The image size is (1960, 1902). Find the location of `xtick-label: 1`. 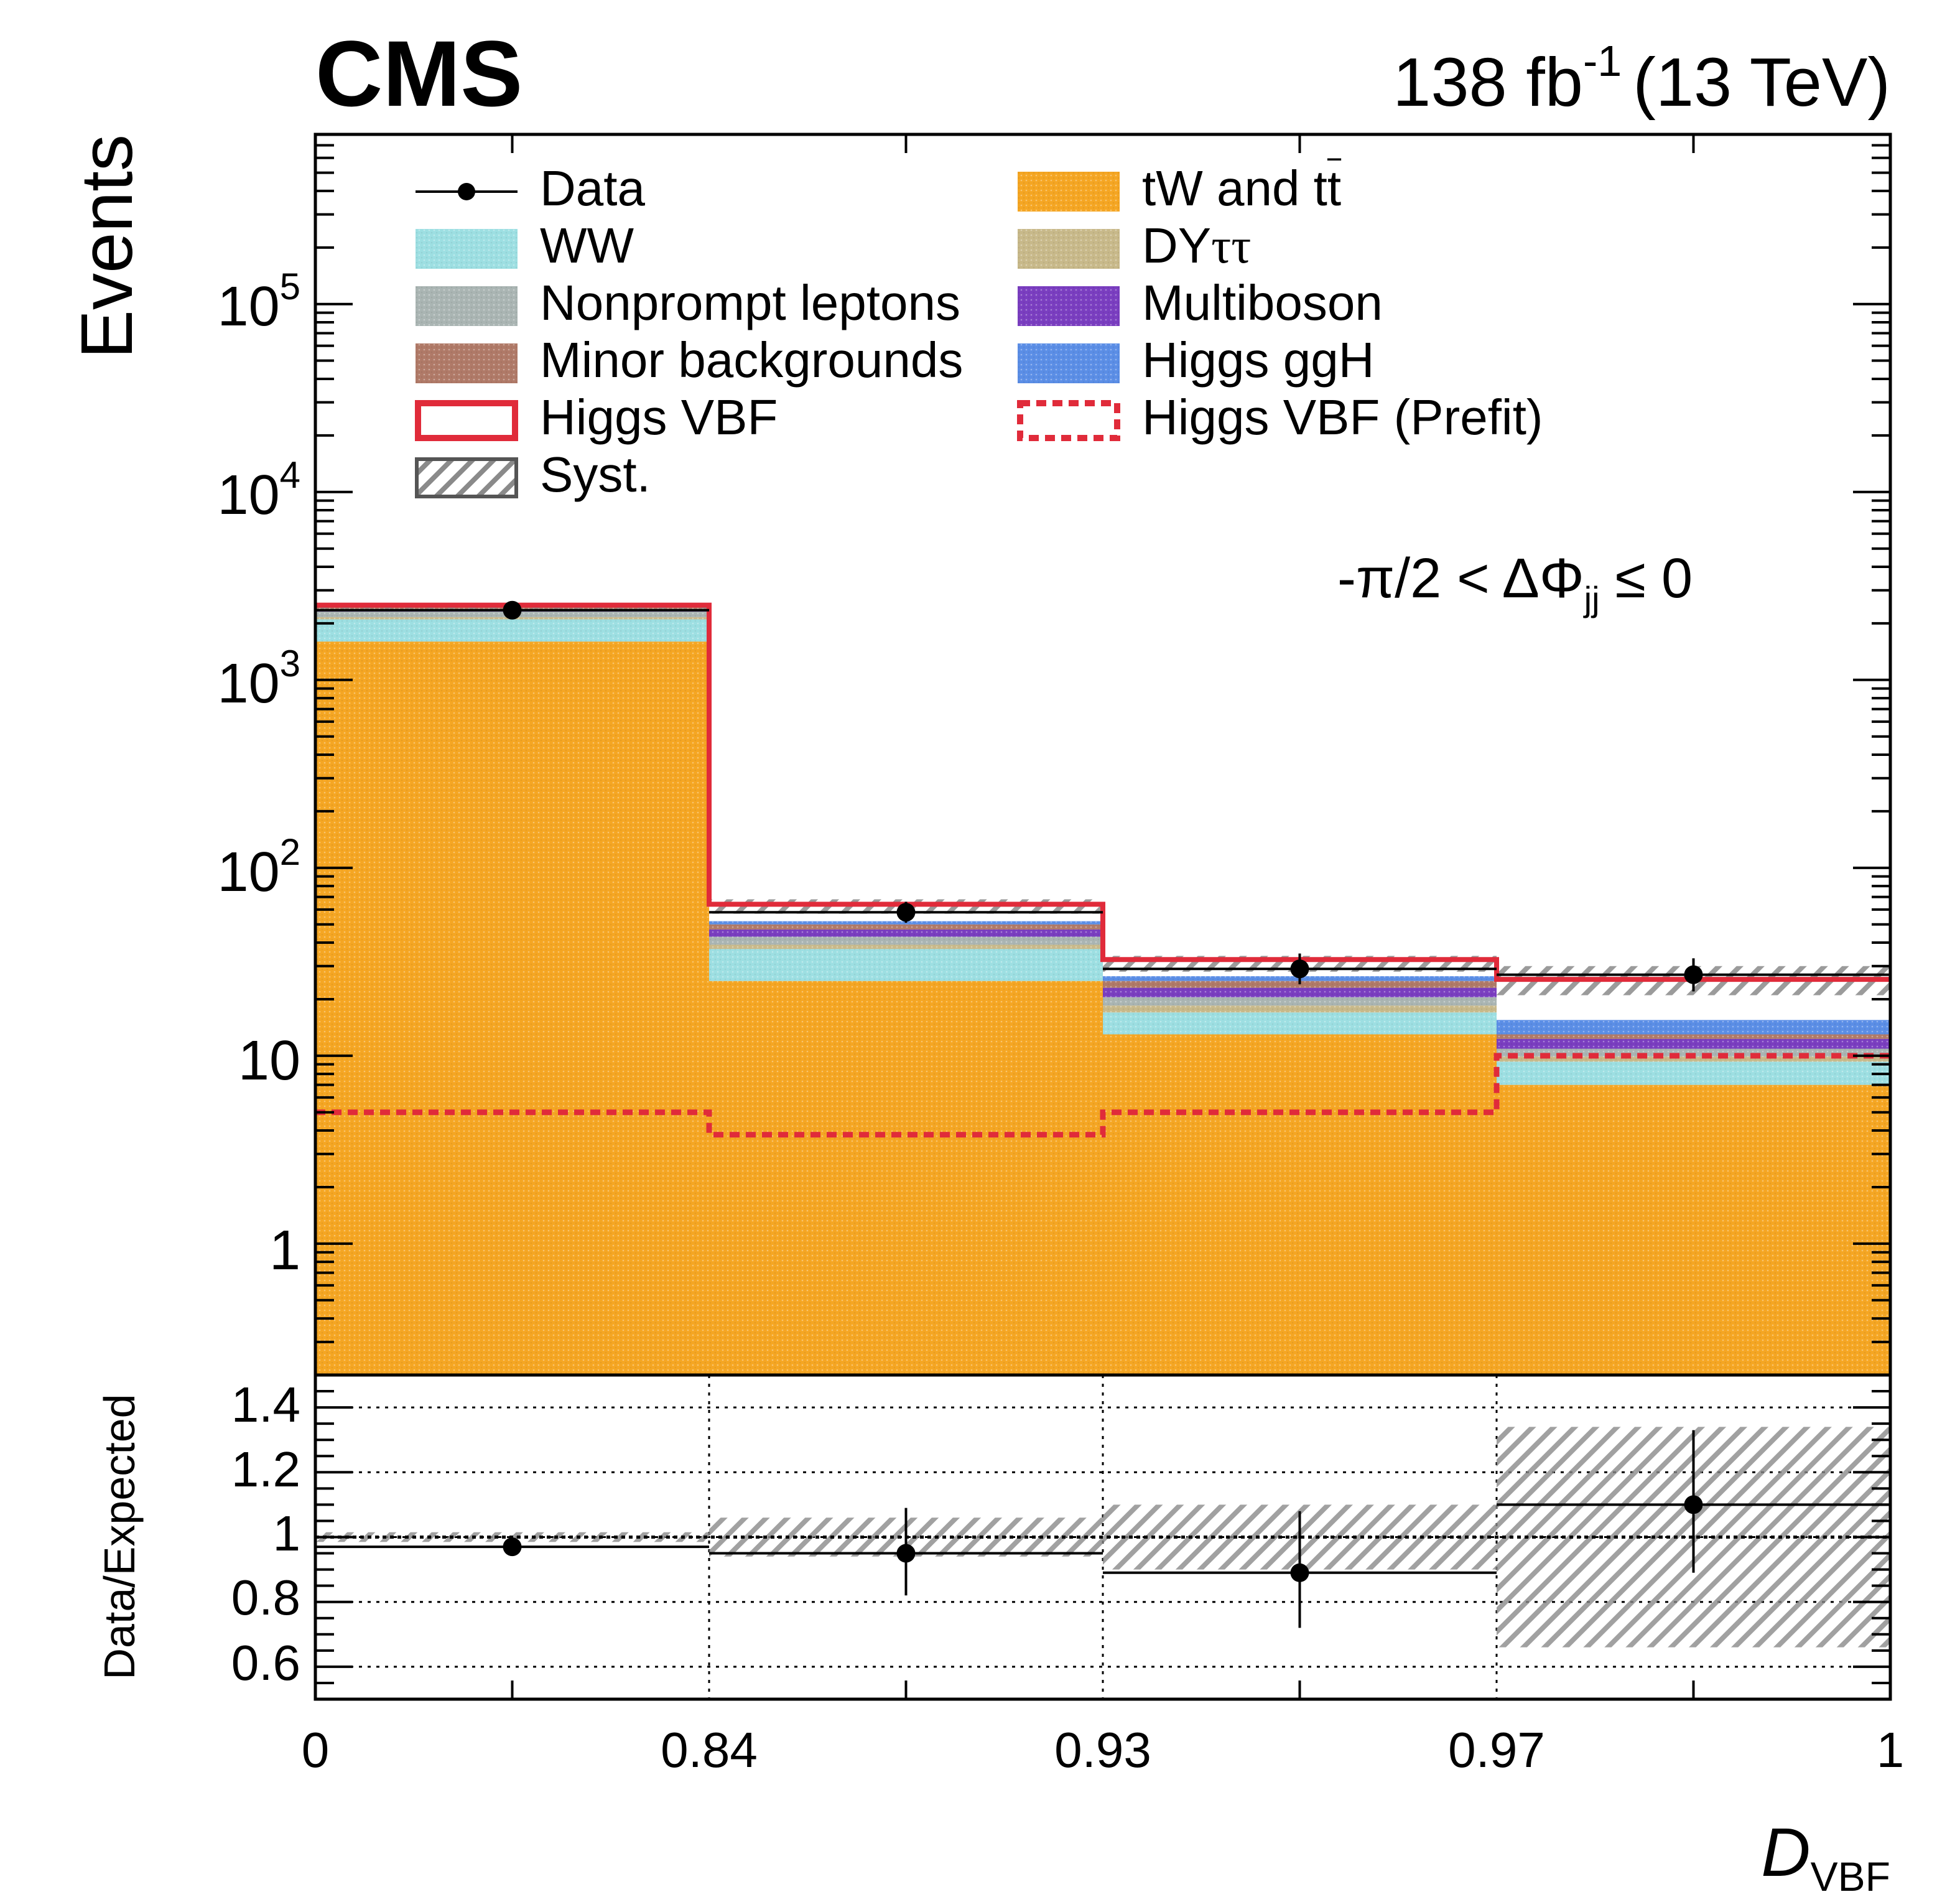

xtick-label: 1 is located at coordinates (1891, 1750).